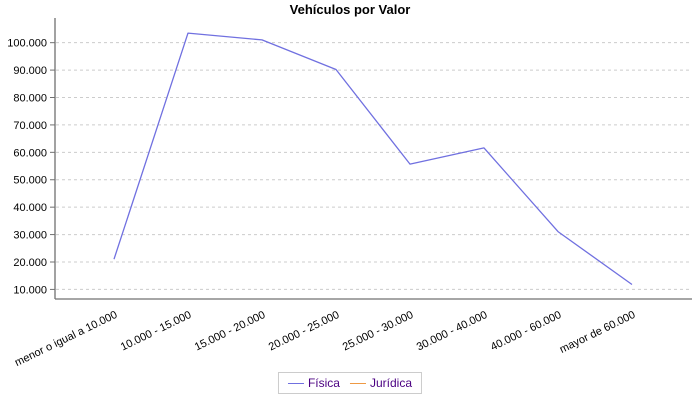  I want to click on legend-entry-fisica: Física, so click(313, 383).